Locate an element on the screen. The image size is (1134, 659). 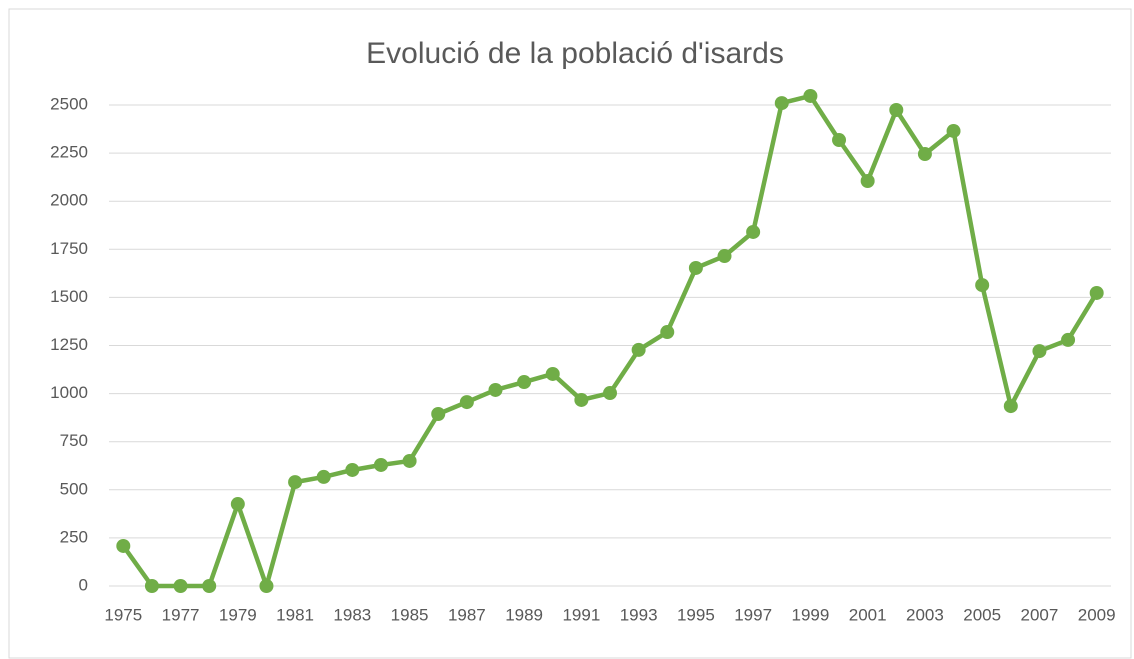
y-tick-label: 1250 is located at coordinates (69, 344).